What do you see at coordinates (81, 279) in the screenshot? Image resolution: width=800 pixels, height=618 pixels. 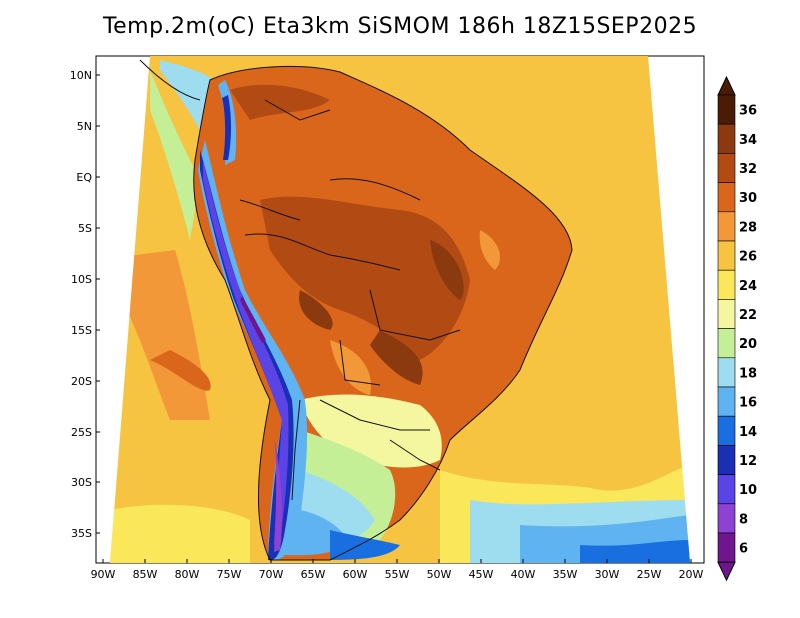 I see `lat-tick-label: 10S` at bounding box center [81, 279].